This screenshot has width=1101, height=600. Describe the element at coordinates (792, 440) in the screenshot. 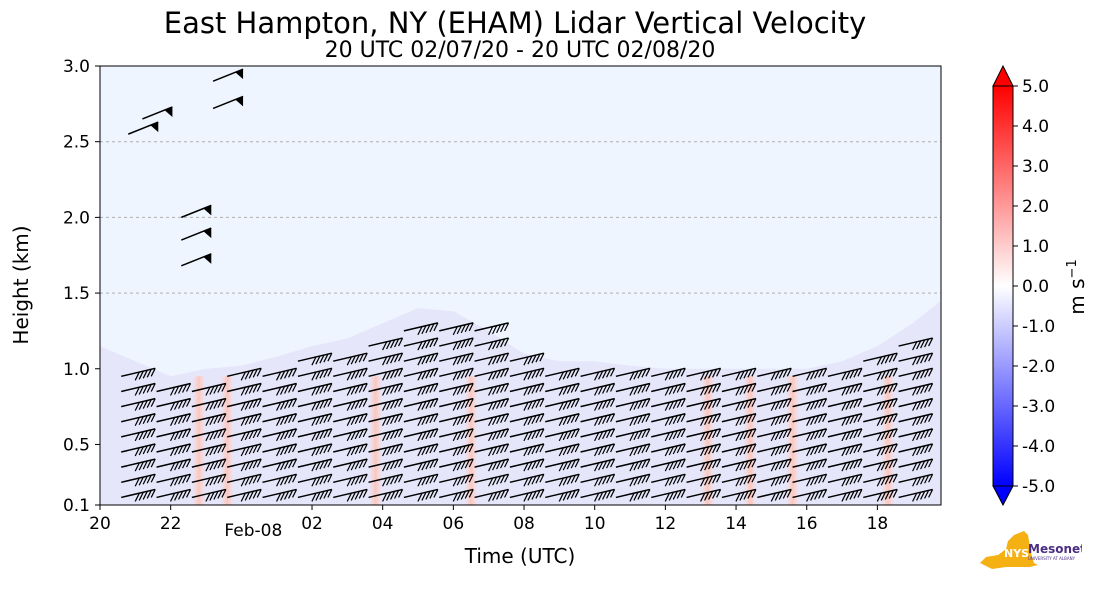

I see `updraft-column` at that location.